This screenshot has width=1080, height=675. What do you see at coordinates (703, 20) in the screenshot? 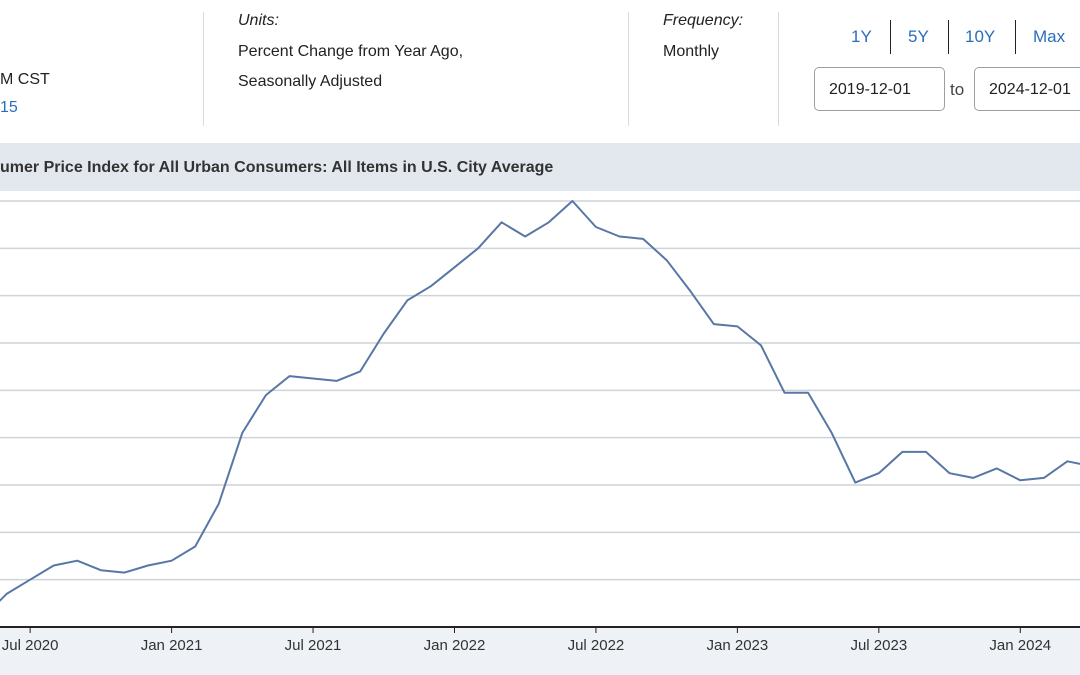
I see `frequency-label: Frequency:` at bounding box center [703, 20].